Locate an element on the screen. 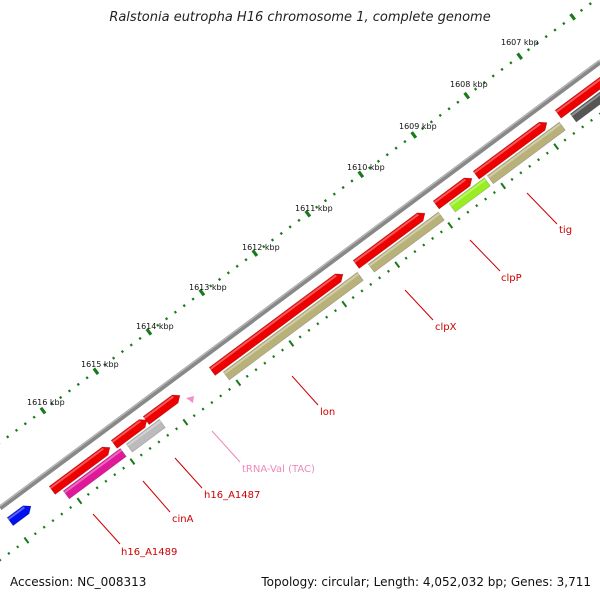 The height and width of the screenshot is (600, 600). gene-clpP-small-highlight is located at coordinates (449, 191).